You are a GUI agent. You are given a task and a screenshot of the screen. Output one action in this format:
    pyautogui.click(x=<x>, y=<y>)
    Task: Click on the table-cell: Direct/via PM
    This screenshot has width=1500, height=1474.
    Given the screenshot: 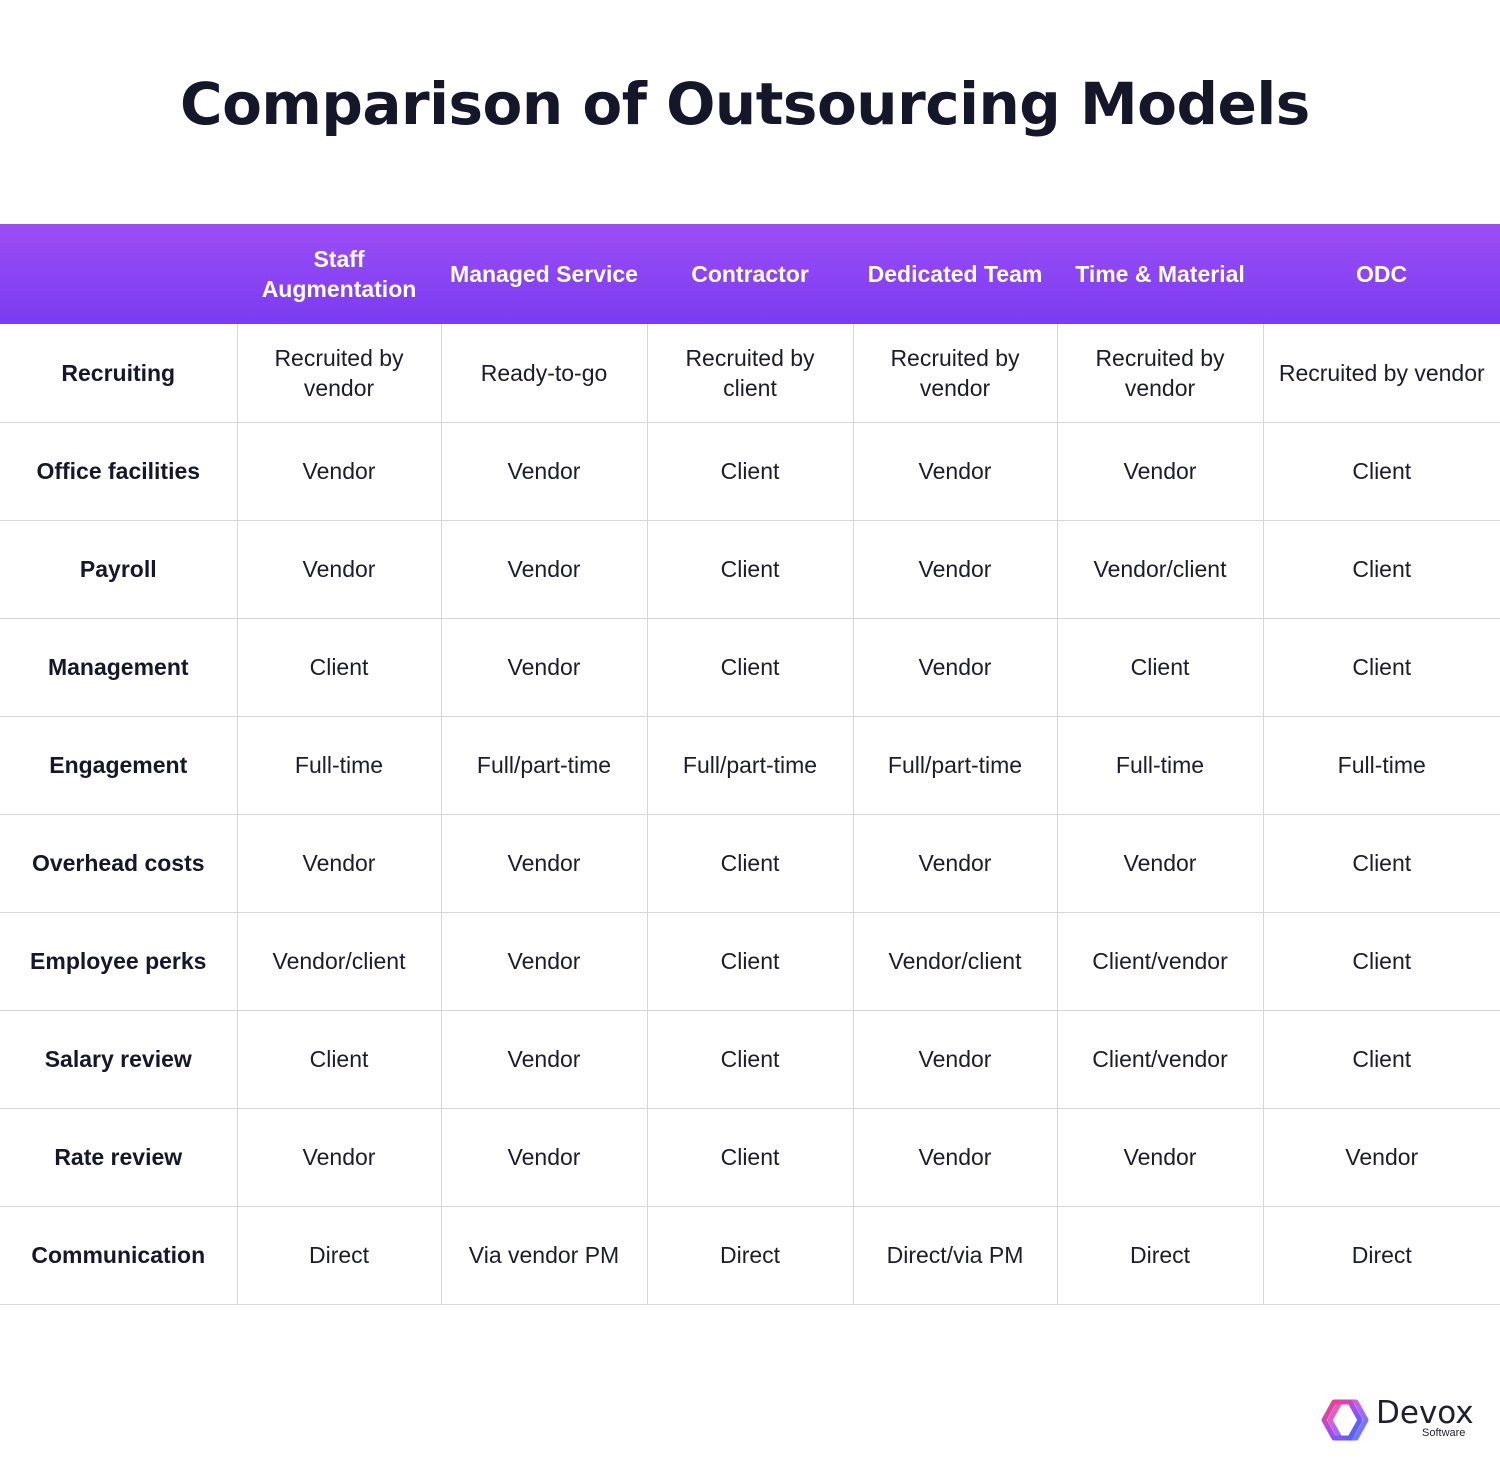 What is the action you would take?
    pyautogui.click(x=954, y=1255)
    